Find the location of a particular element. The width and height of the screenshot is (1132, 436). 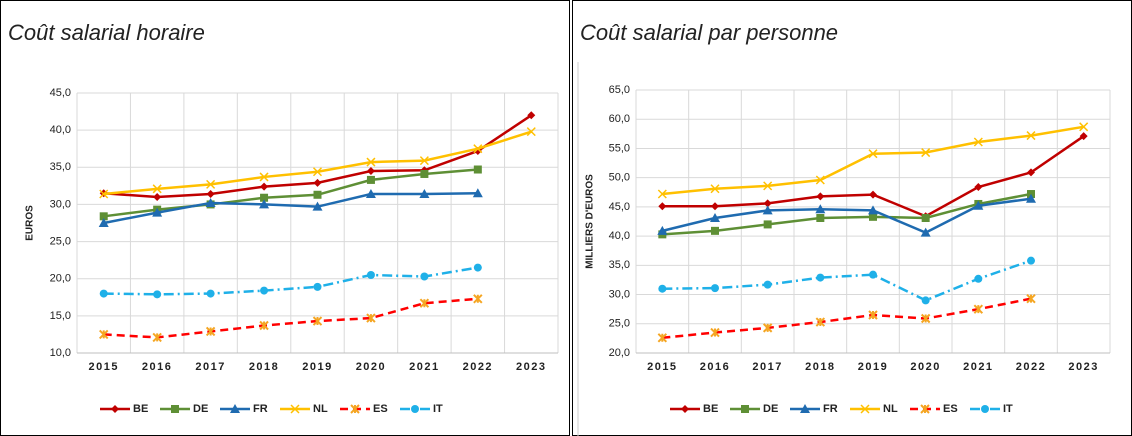

y-tick-label: 50,0 is located at coordinates (619, 178).